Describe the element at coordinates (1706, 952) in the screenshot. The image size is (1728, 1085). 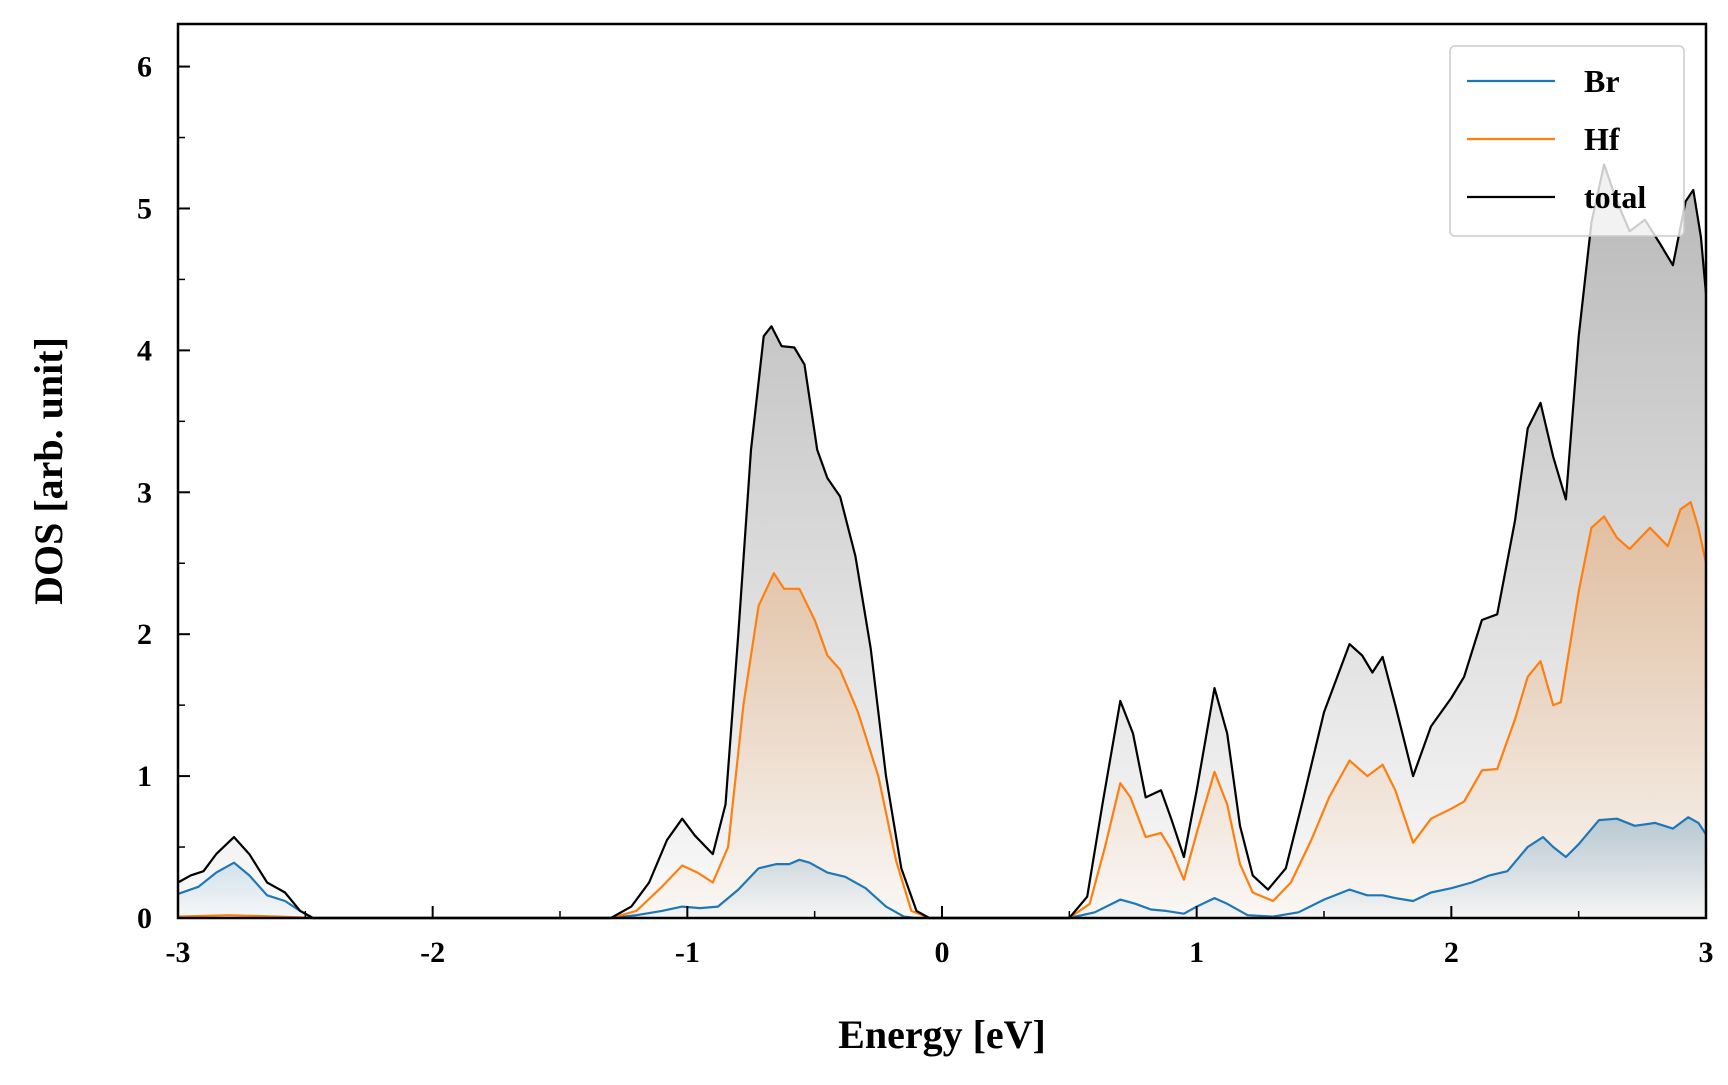
I see `x-tick-label: 3` at that location.